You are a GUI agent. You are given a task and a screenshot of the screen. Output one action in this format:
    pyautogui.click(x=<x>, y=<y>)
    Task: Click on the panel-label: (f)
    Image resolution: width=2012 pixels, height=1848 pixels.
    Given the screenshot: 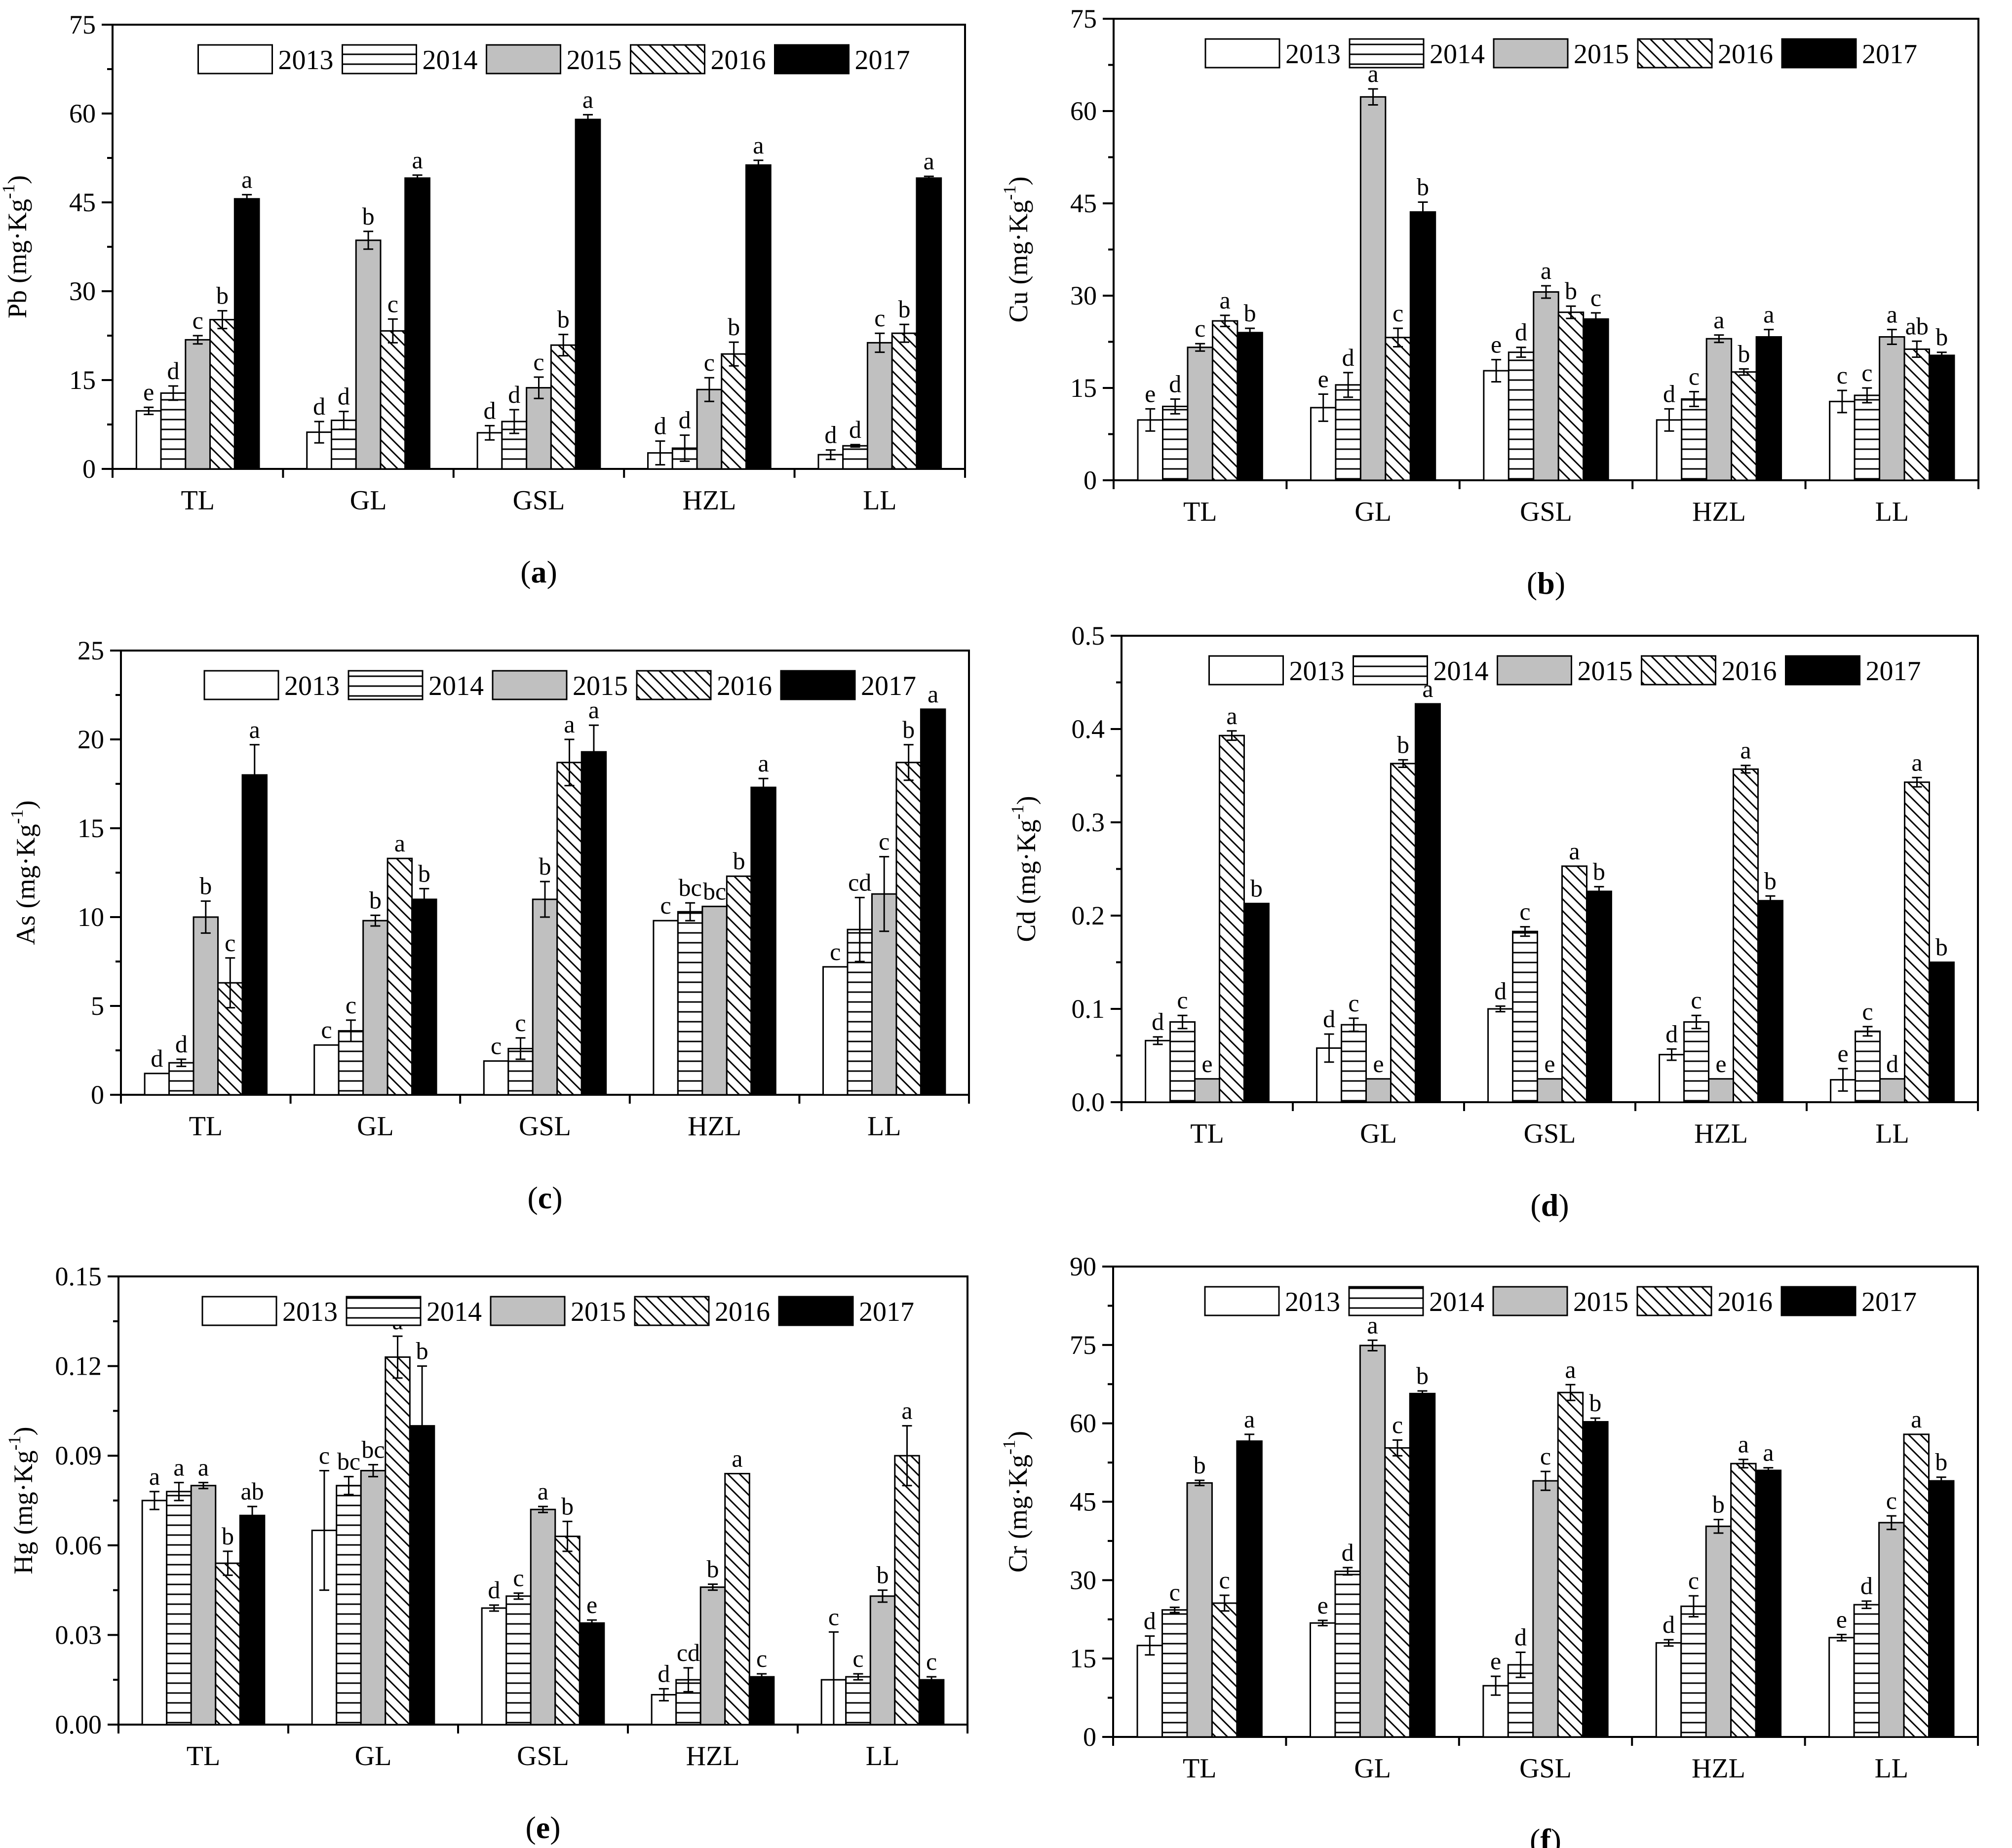 What is the action you would take?
    pyautogui.click(x=1546, y=1835)
    